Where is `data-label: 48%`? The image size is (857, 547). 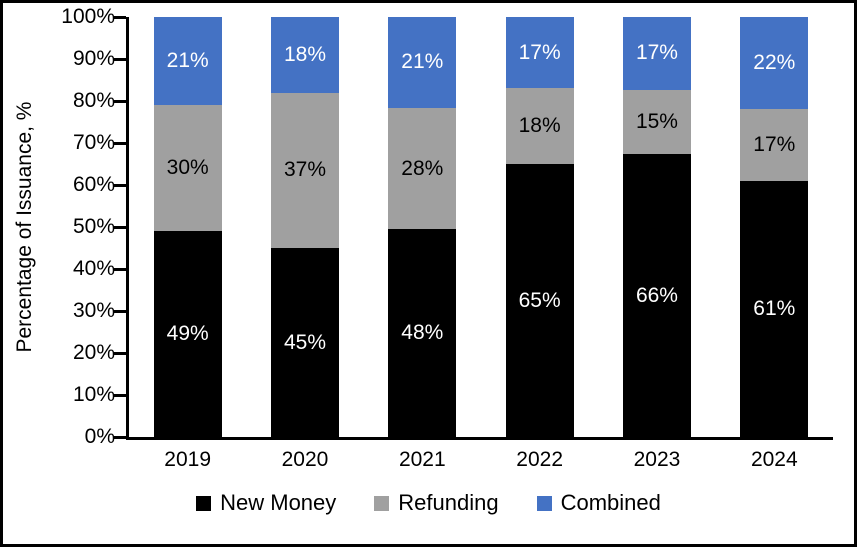
data-label: 48% is located at coordinates (422, 333).